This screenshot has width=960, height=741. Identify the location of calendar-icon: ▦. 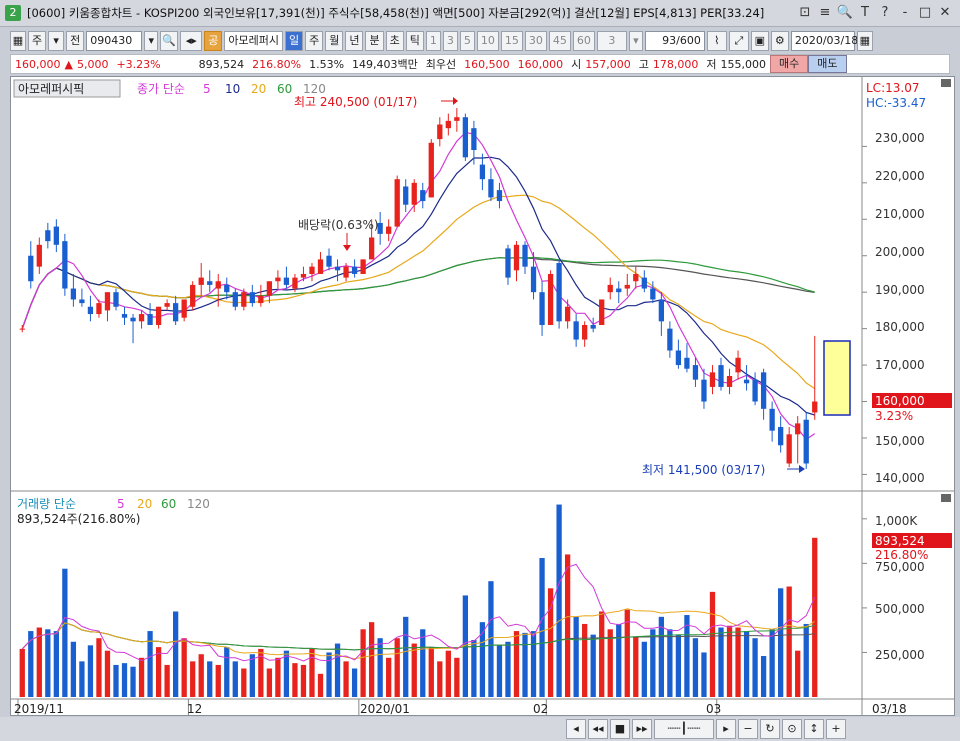
(864, 41).